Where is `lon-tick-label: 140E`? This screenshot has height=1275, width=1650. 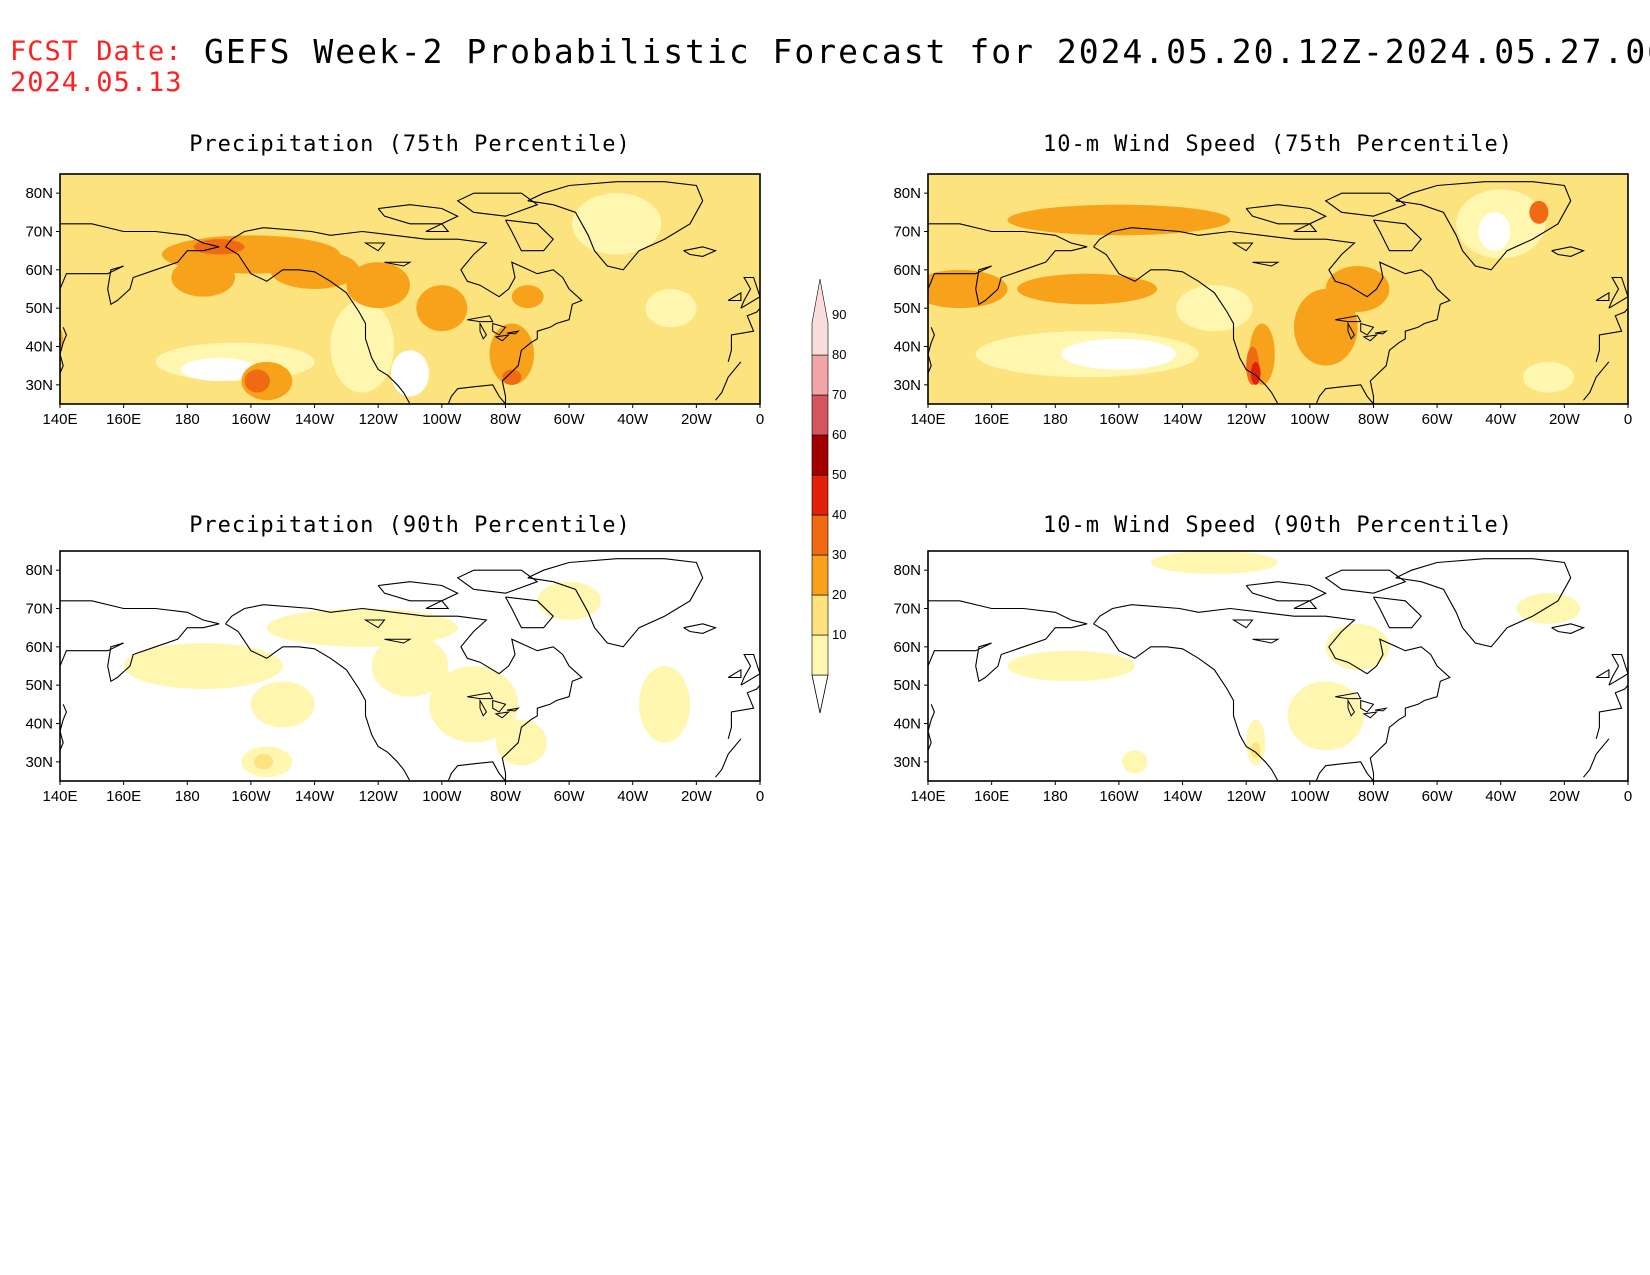 lon-tick-label: 140E is located at coordinates (59, 796).